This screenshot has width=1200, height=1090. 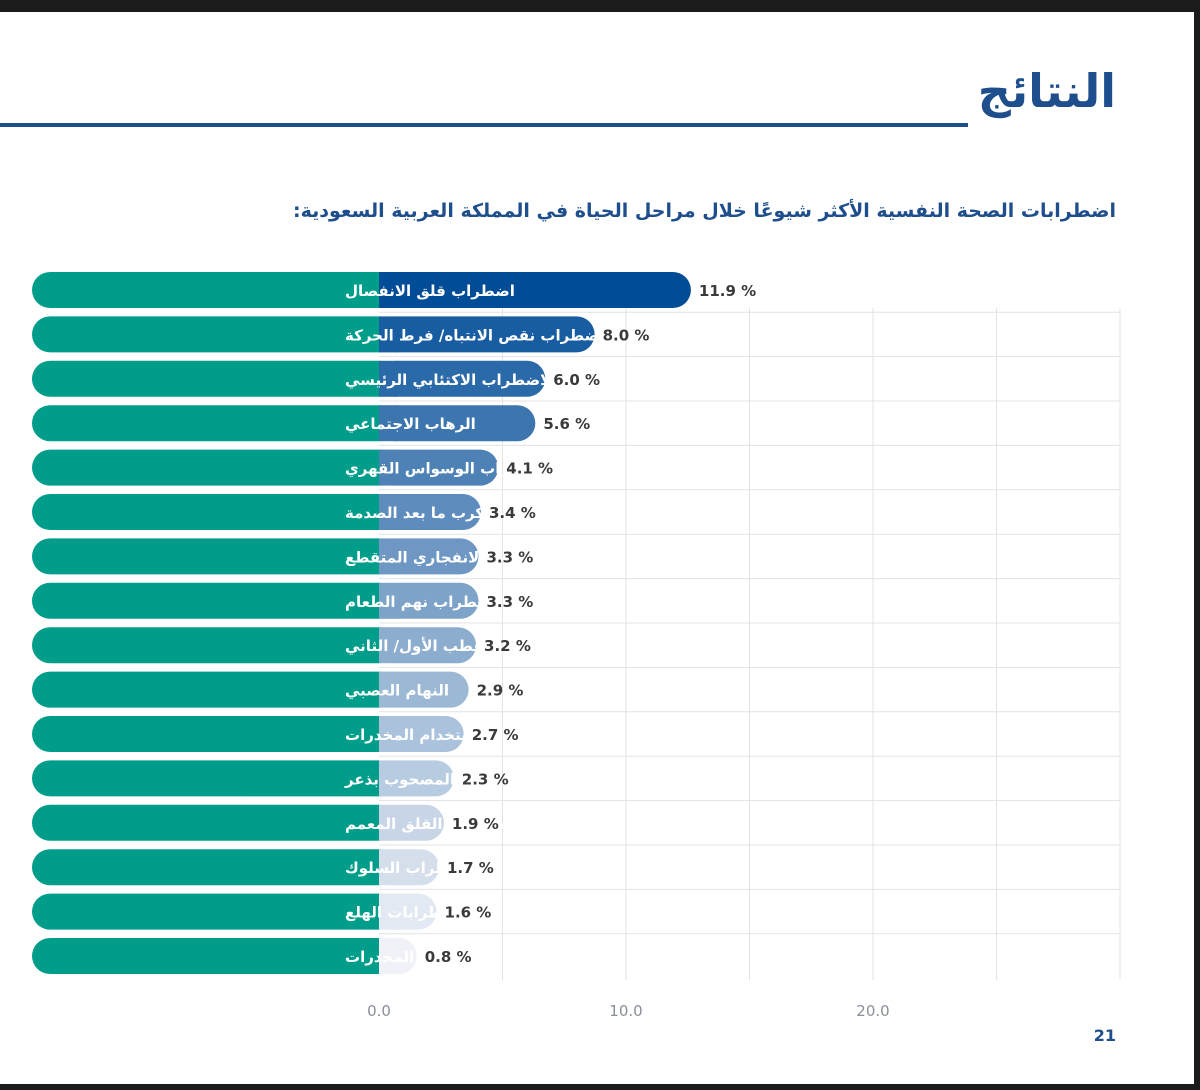 I want to click on category-label: اضطراب نهم الطعام, so click(x=421, y=602).